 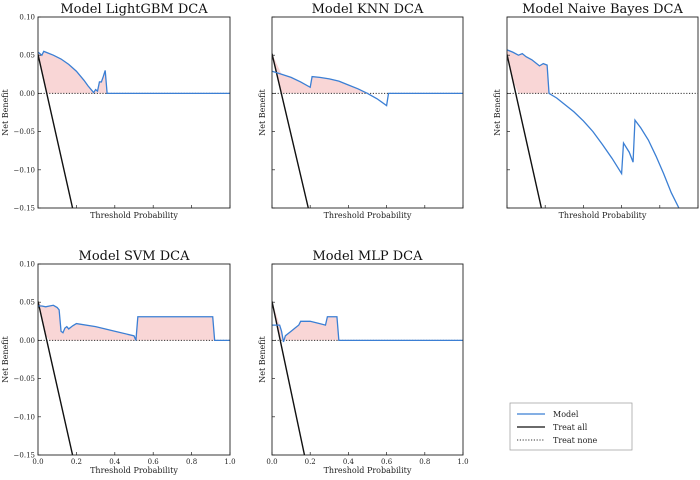 What do you see at coordinates (566, 414) in the screenshot?
I see `legend-label: Model` at bounding box center [566, 414].